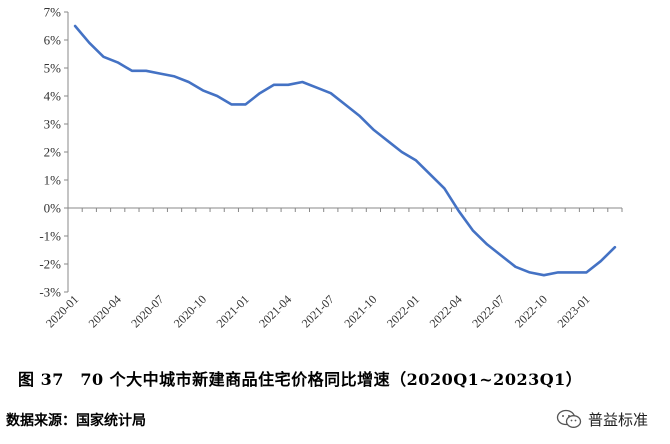 The image size is (670, 444). I want to click on x-tick-label: 2023-01, so click(573, 311).